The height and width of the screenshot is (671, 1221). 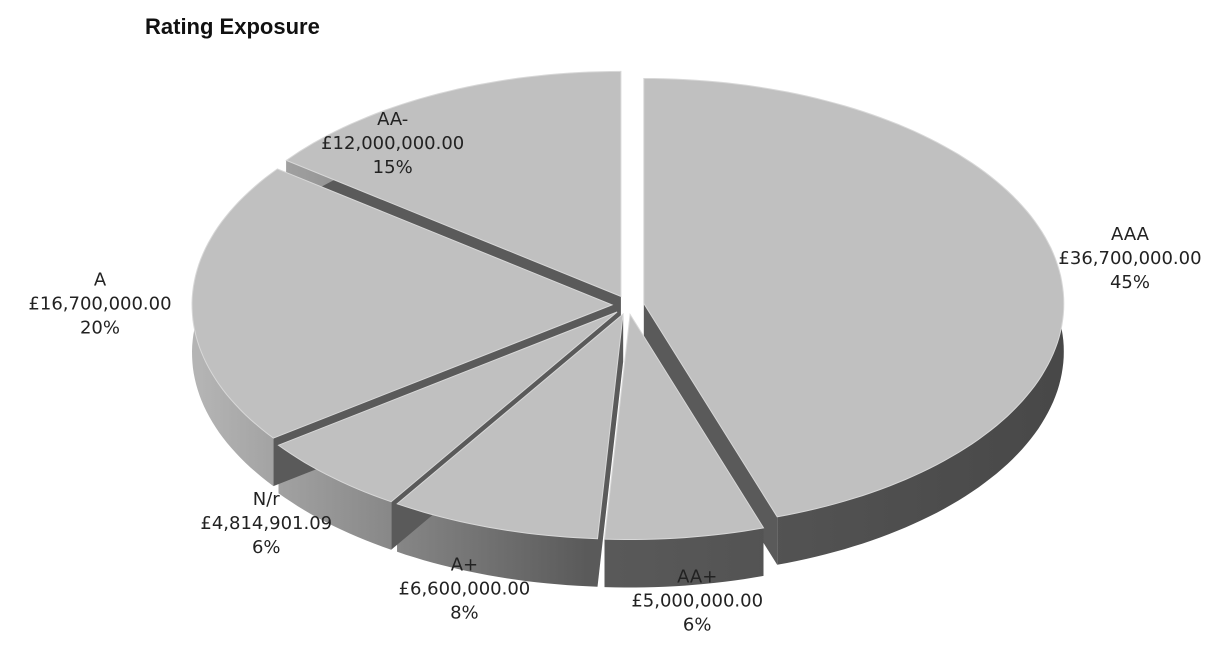 What do you see at coordinates (267, 499) in the screenshot?
I see `data-label-name: N/r` at bounding box center [267, 499].